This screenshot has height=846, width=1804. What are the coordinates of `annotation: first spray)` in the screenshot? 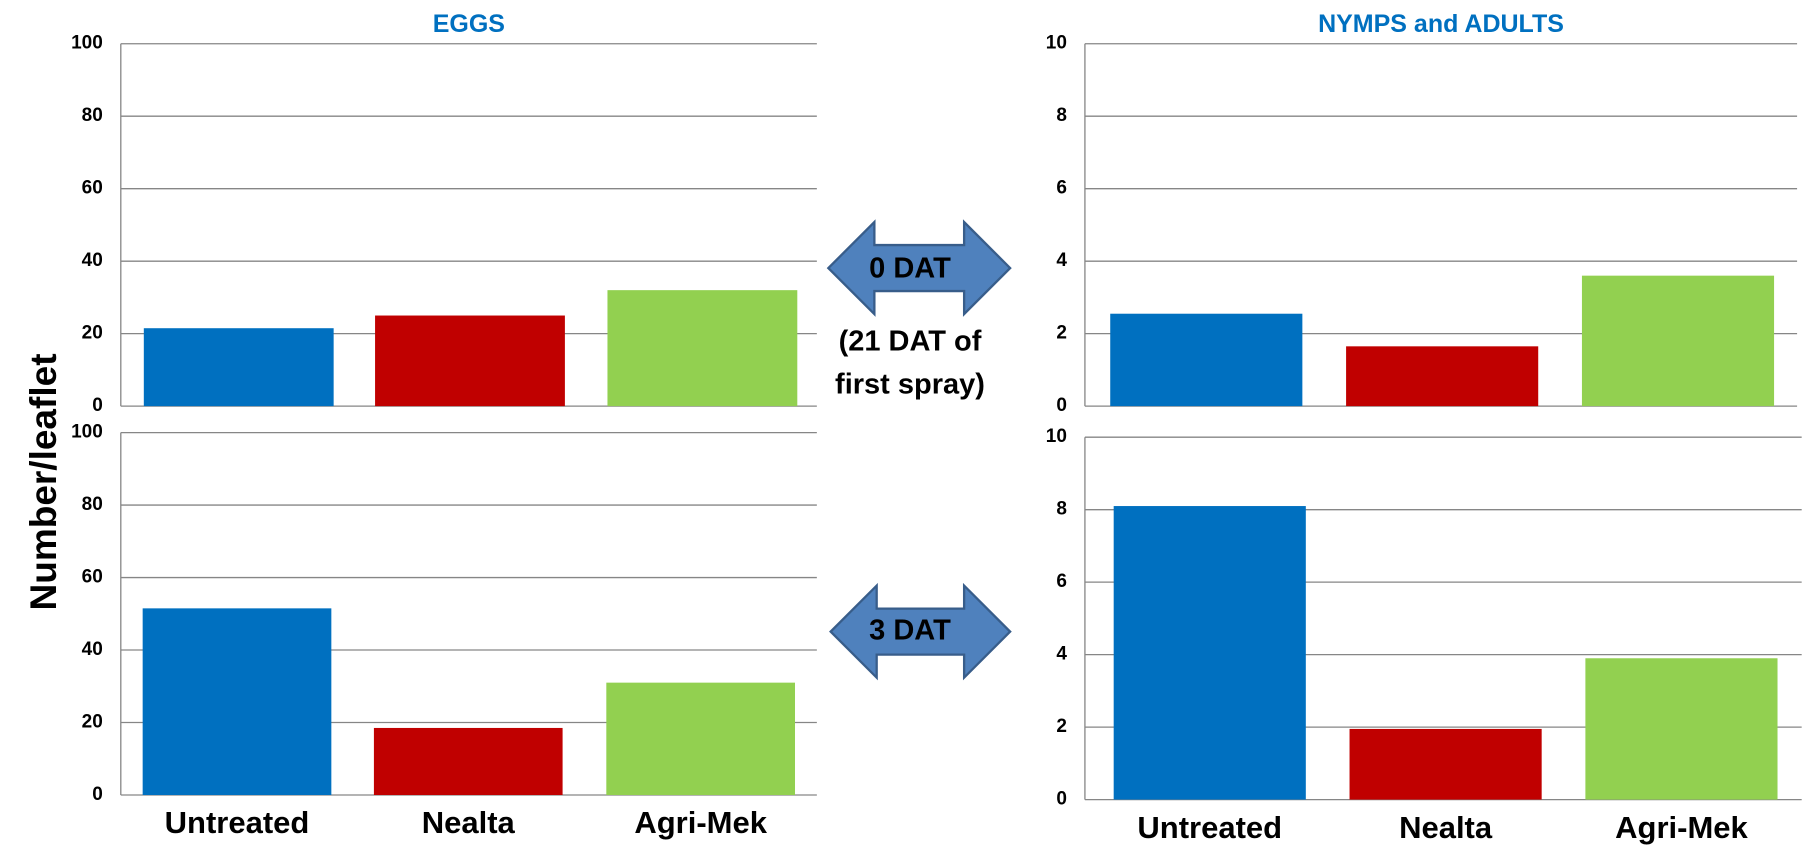 It's located at (910, 385).